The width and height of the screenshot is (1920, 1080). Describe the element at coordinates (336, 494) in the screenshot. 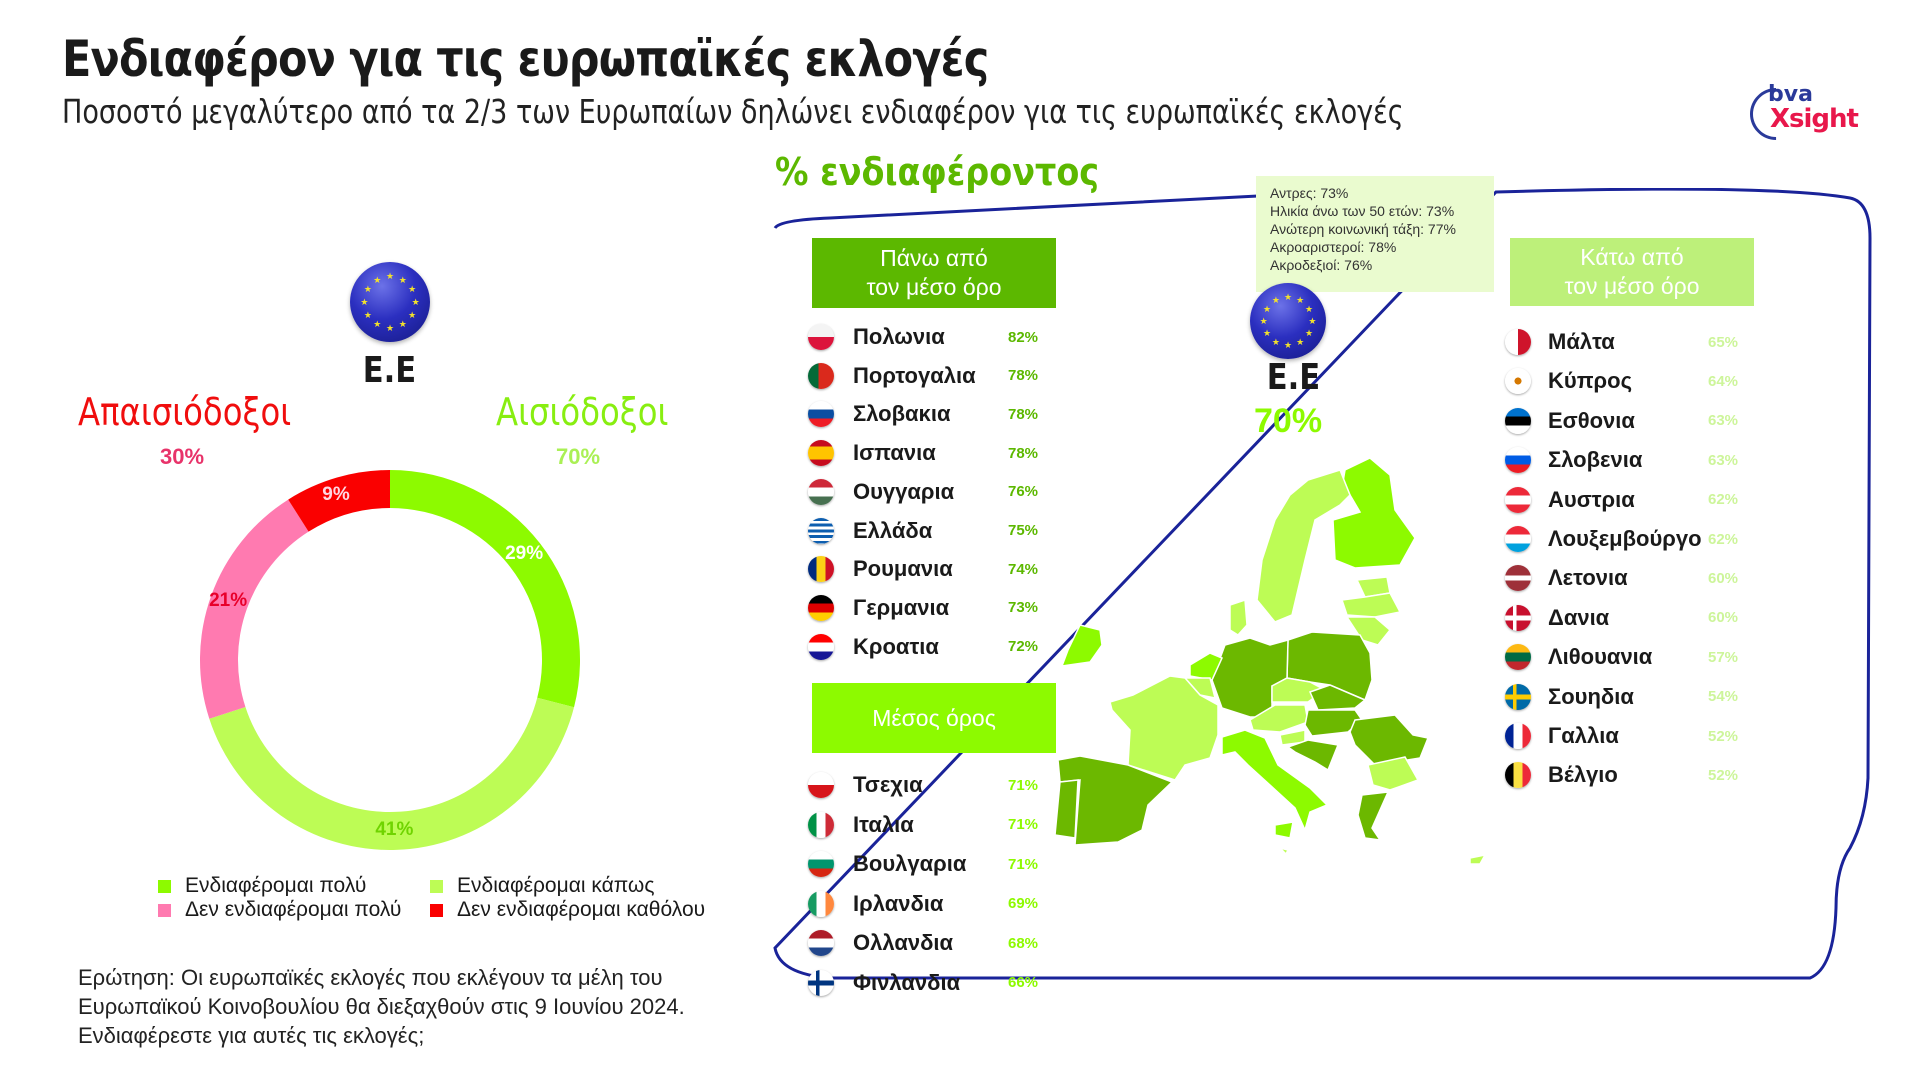

I see `donut-segment-label: 9%` at that location.